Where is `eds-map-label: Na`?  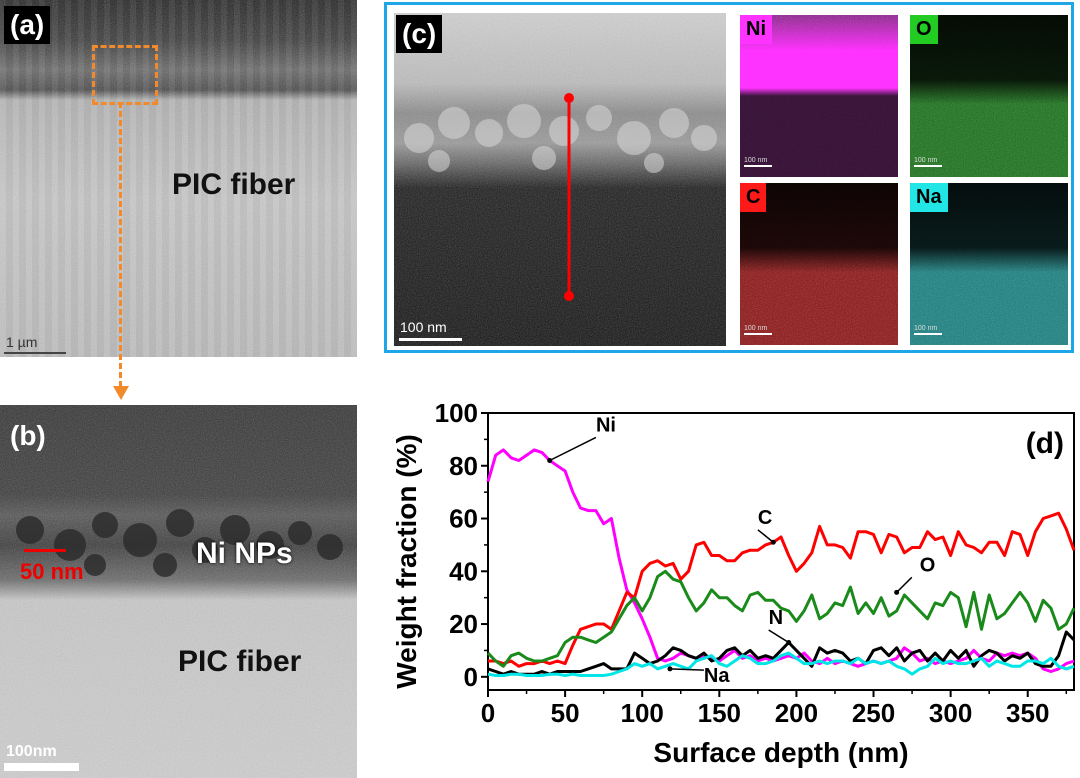
eds-map-label: Na is located at coordinates (929, 197).